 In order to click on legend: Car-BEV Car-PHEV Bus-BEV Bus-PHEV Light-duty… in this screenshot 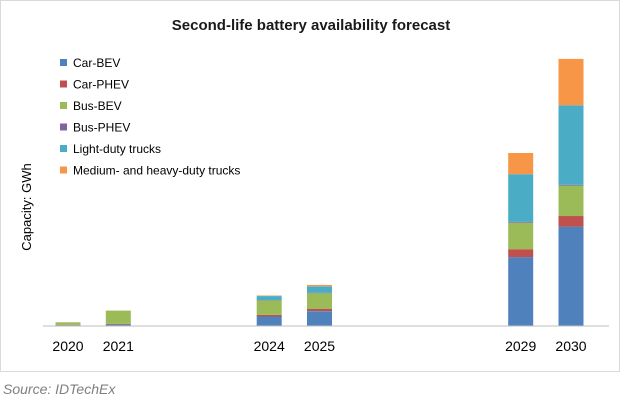, I will do `click(150, 117)`.